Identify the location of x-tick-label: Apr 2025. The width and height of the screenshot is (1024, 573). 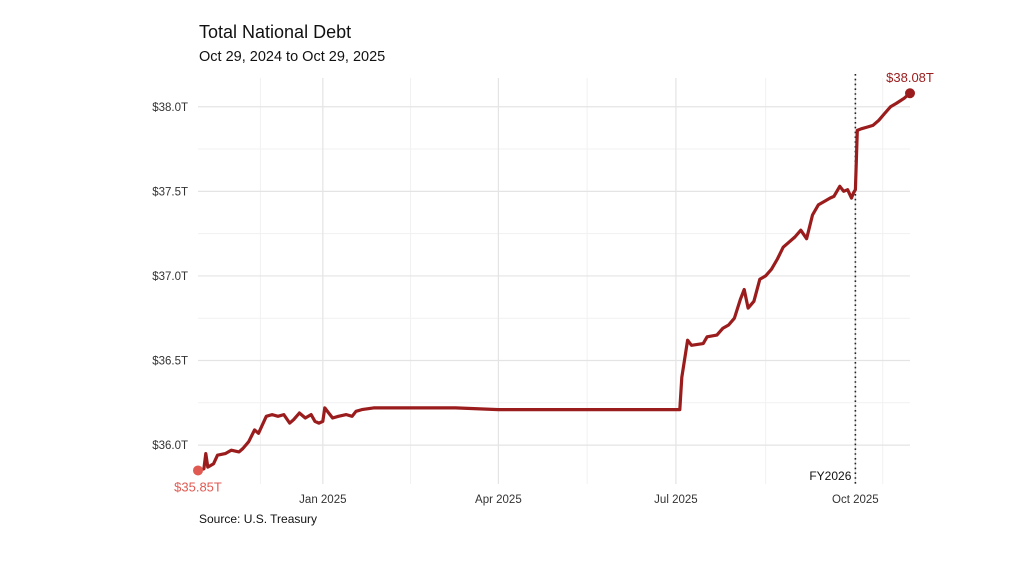
(498, 500).